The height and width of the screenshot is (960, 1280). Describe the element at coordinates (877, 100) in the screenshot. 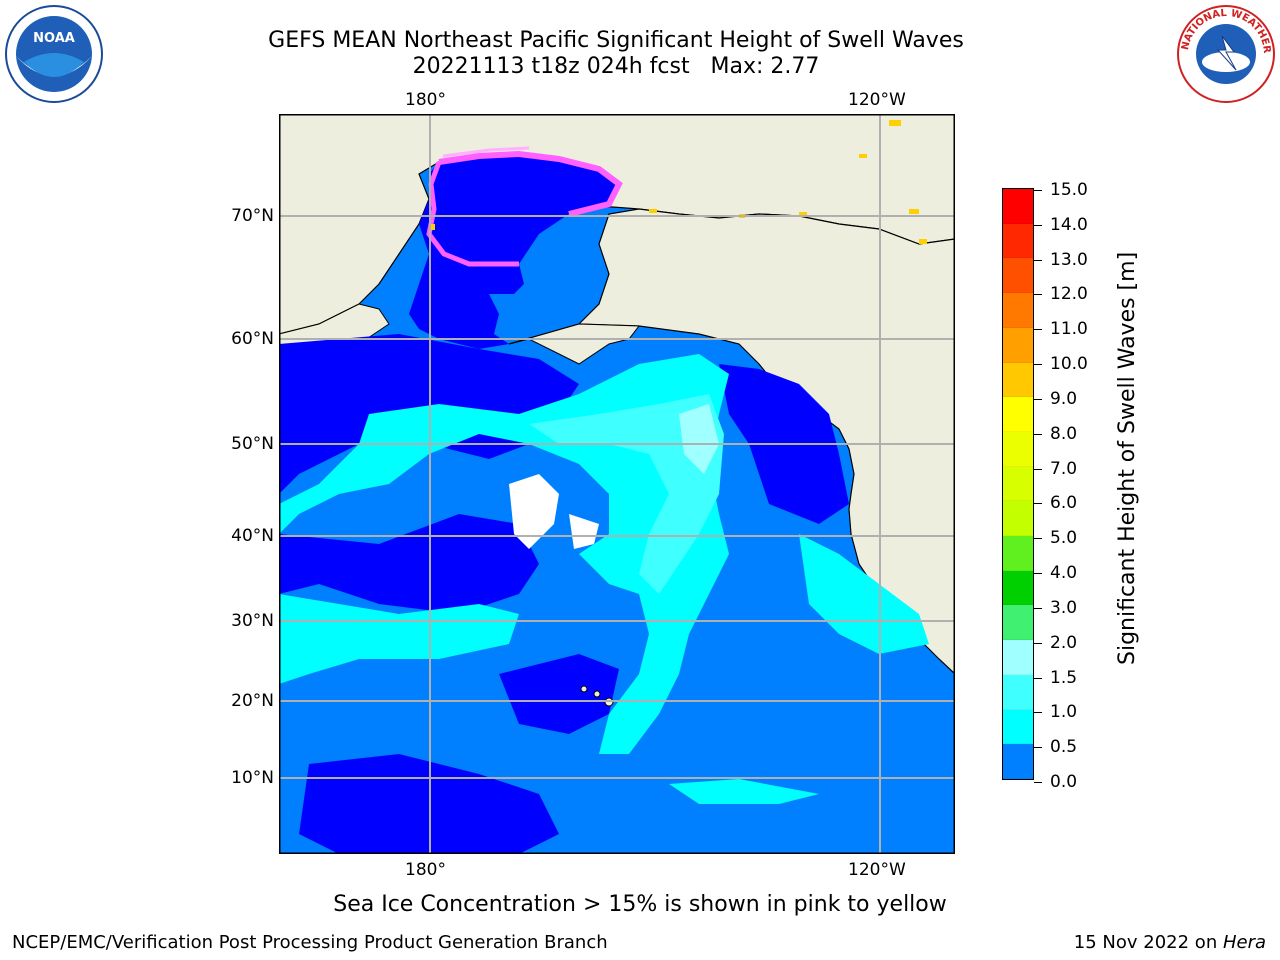

I see `lon-label-top-120w: 120°W` at that location.